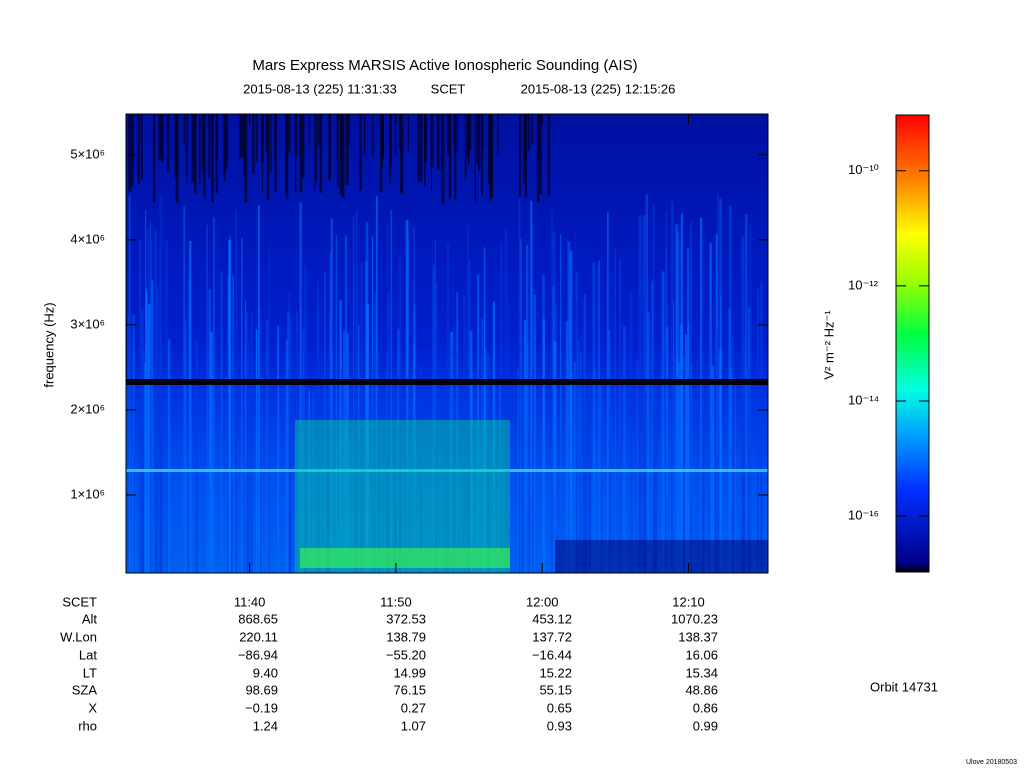 The image size is (1024, 768). Describe the element at coordinates (85, 689) in the screenshot. I see `row-label: SZA` at that location.